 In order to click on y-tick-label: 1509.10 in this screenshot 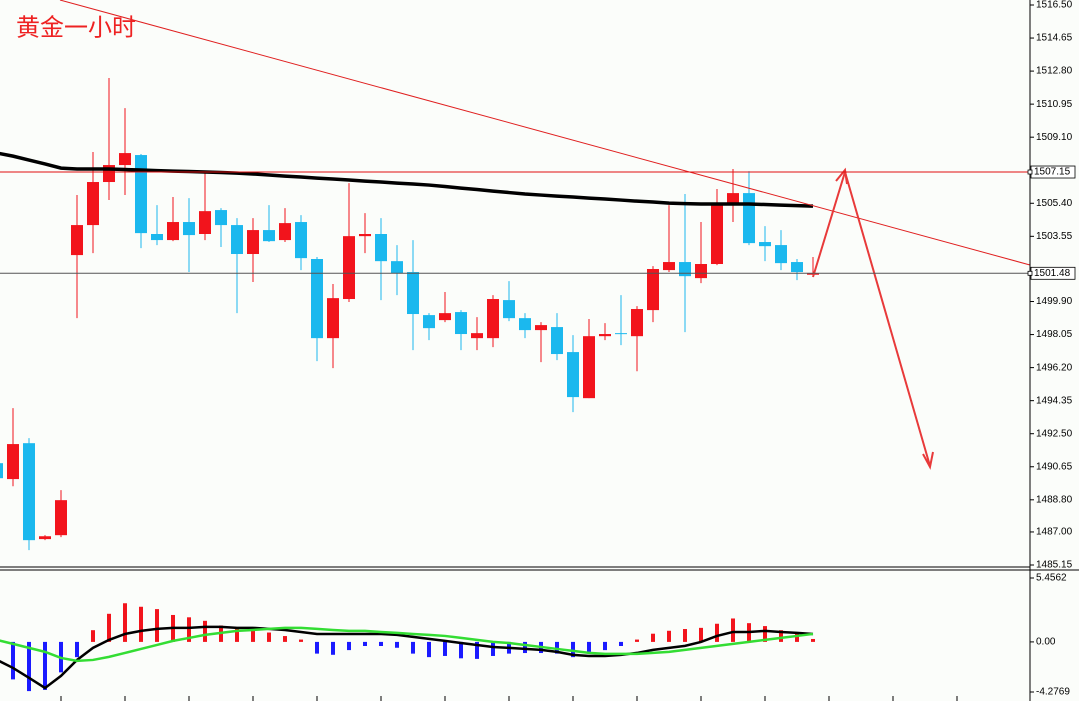, I will do `click(1054, 137)`.